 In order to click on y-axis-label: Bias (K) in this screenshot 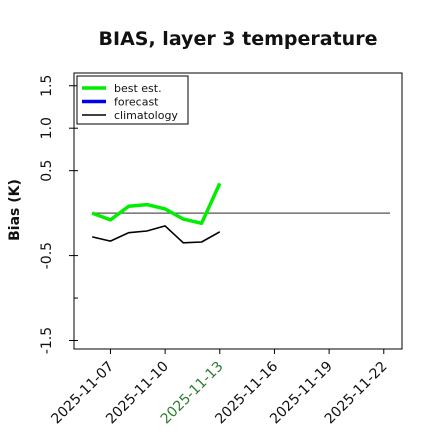, I will do `click(15, 210)`.